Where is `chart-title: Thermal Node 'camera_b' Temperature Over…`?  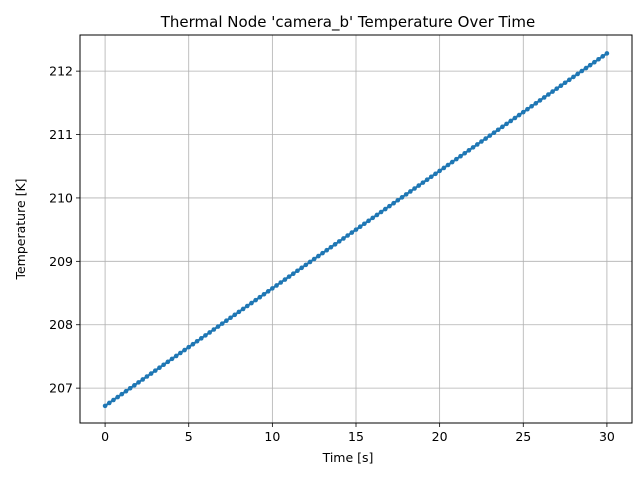
chart-title: Thermal Node 'camera_b' Temperature Over… is located at coordinates (347, 22).